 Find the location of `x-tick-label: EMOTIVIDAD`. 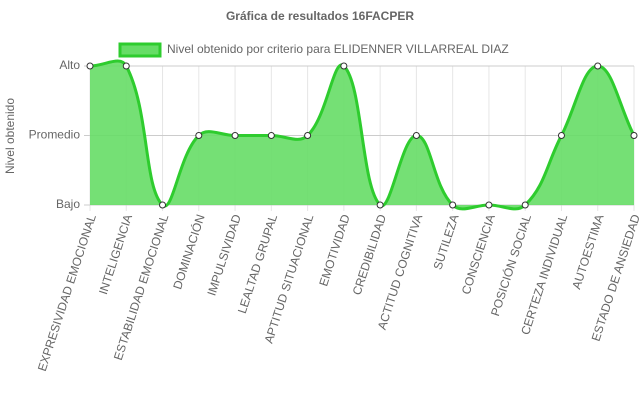

x-tick-label: EMOTIVIDAD is located at coordinates (334, 250).